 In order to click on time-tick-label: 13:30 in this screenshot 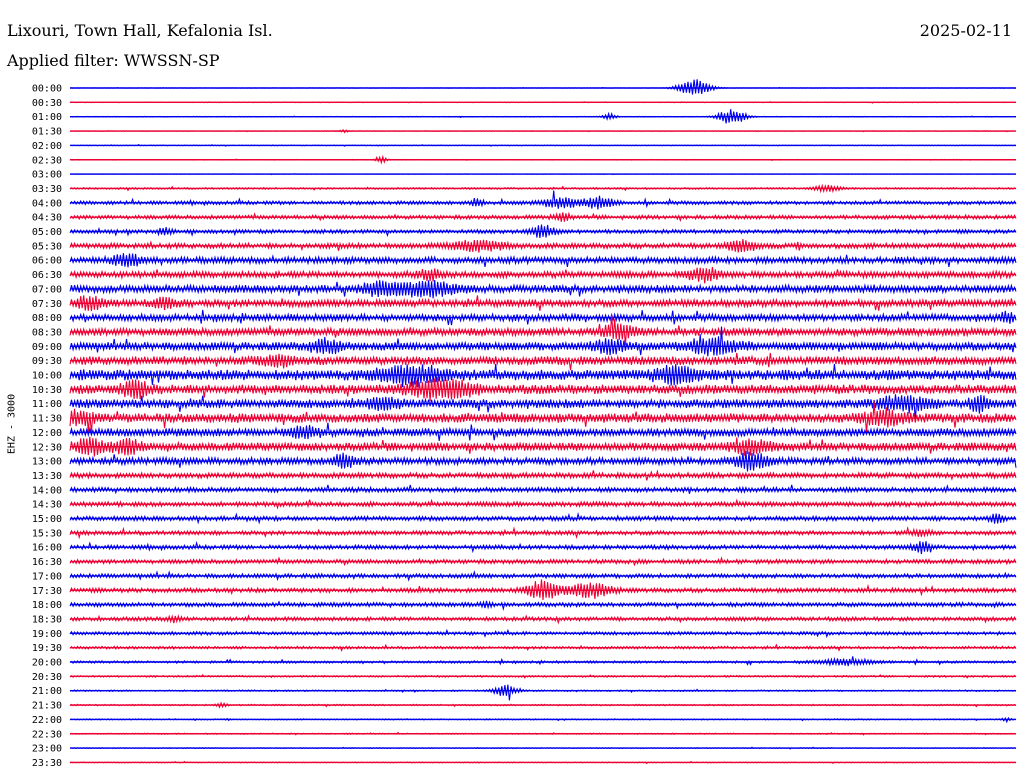, I will do `click(47, 476)`.